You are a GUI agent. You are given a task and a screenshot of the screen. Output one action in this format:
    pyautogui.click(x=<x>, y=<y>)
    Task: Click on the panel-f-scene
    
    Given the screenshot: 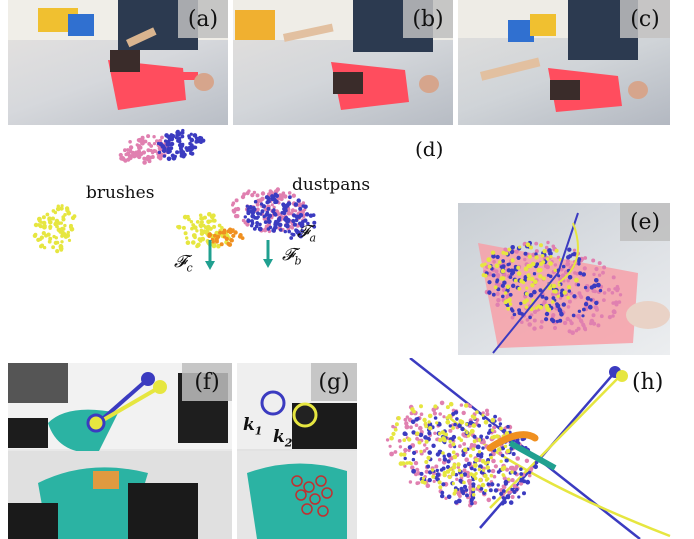 What is the action you would take?
    pyautogui.click(x=120, y=451)
    